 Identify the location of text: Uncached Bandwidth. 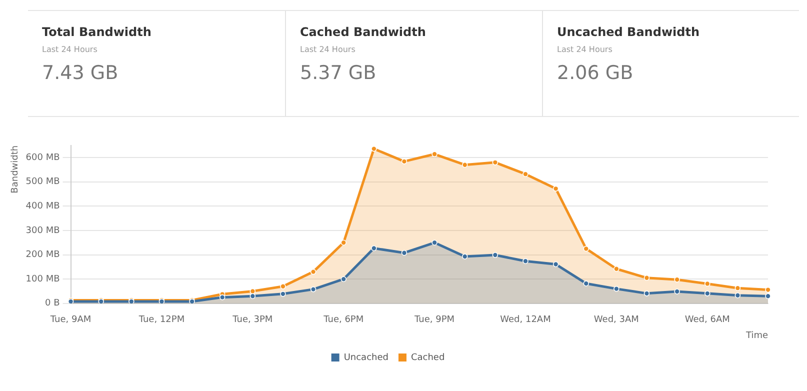
(629, 32).